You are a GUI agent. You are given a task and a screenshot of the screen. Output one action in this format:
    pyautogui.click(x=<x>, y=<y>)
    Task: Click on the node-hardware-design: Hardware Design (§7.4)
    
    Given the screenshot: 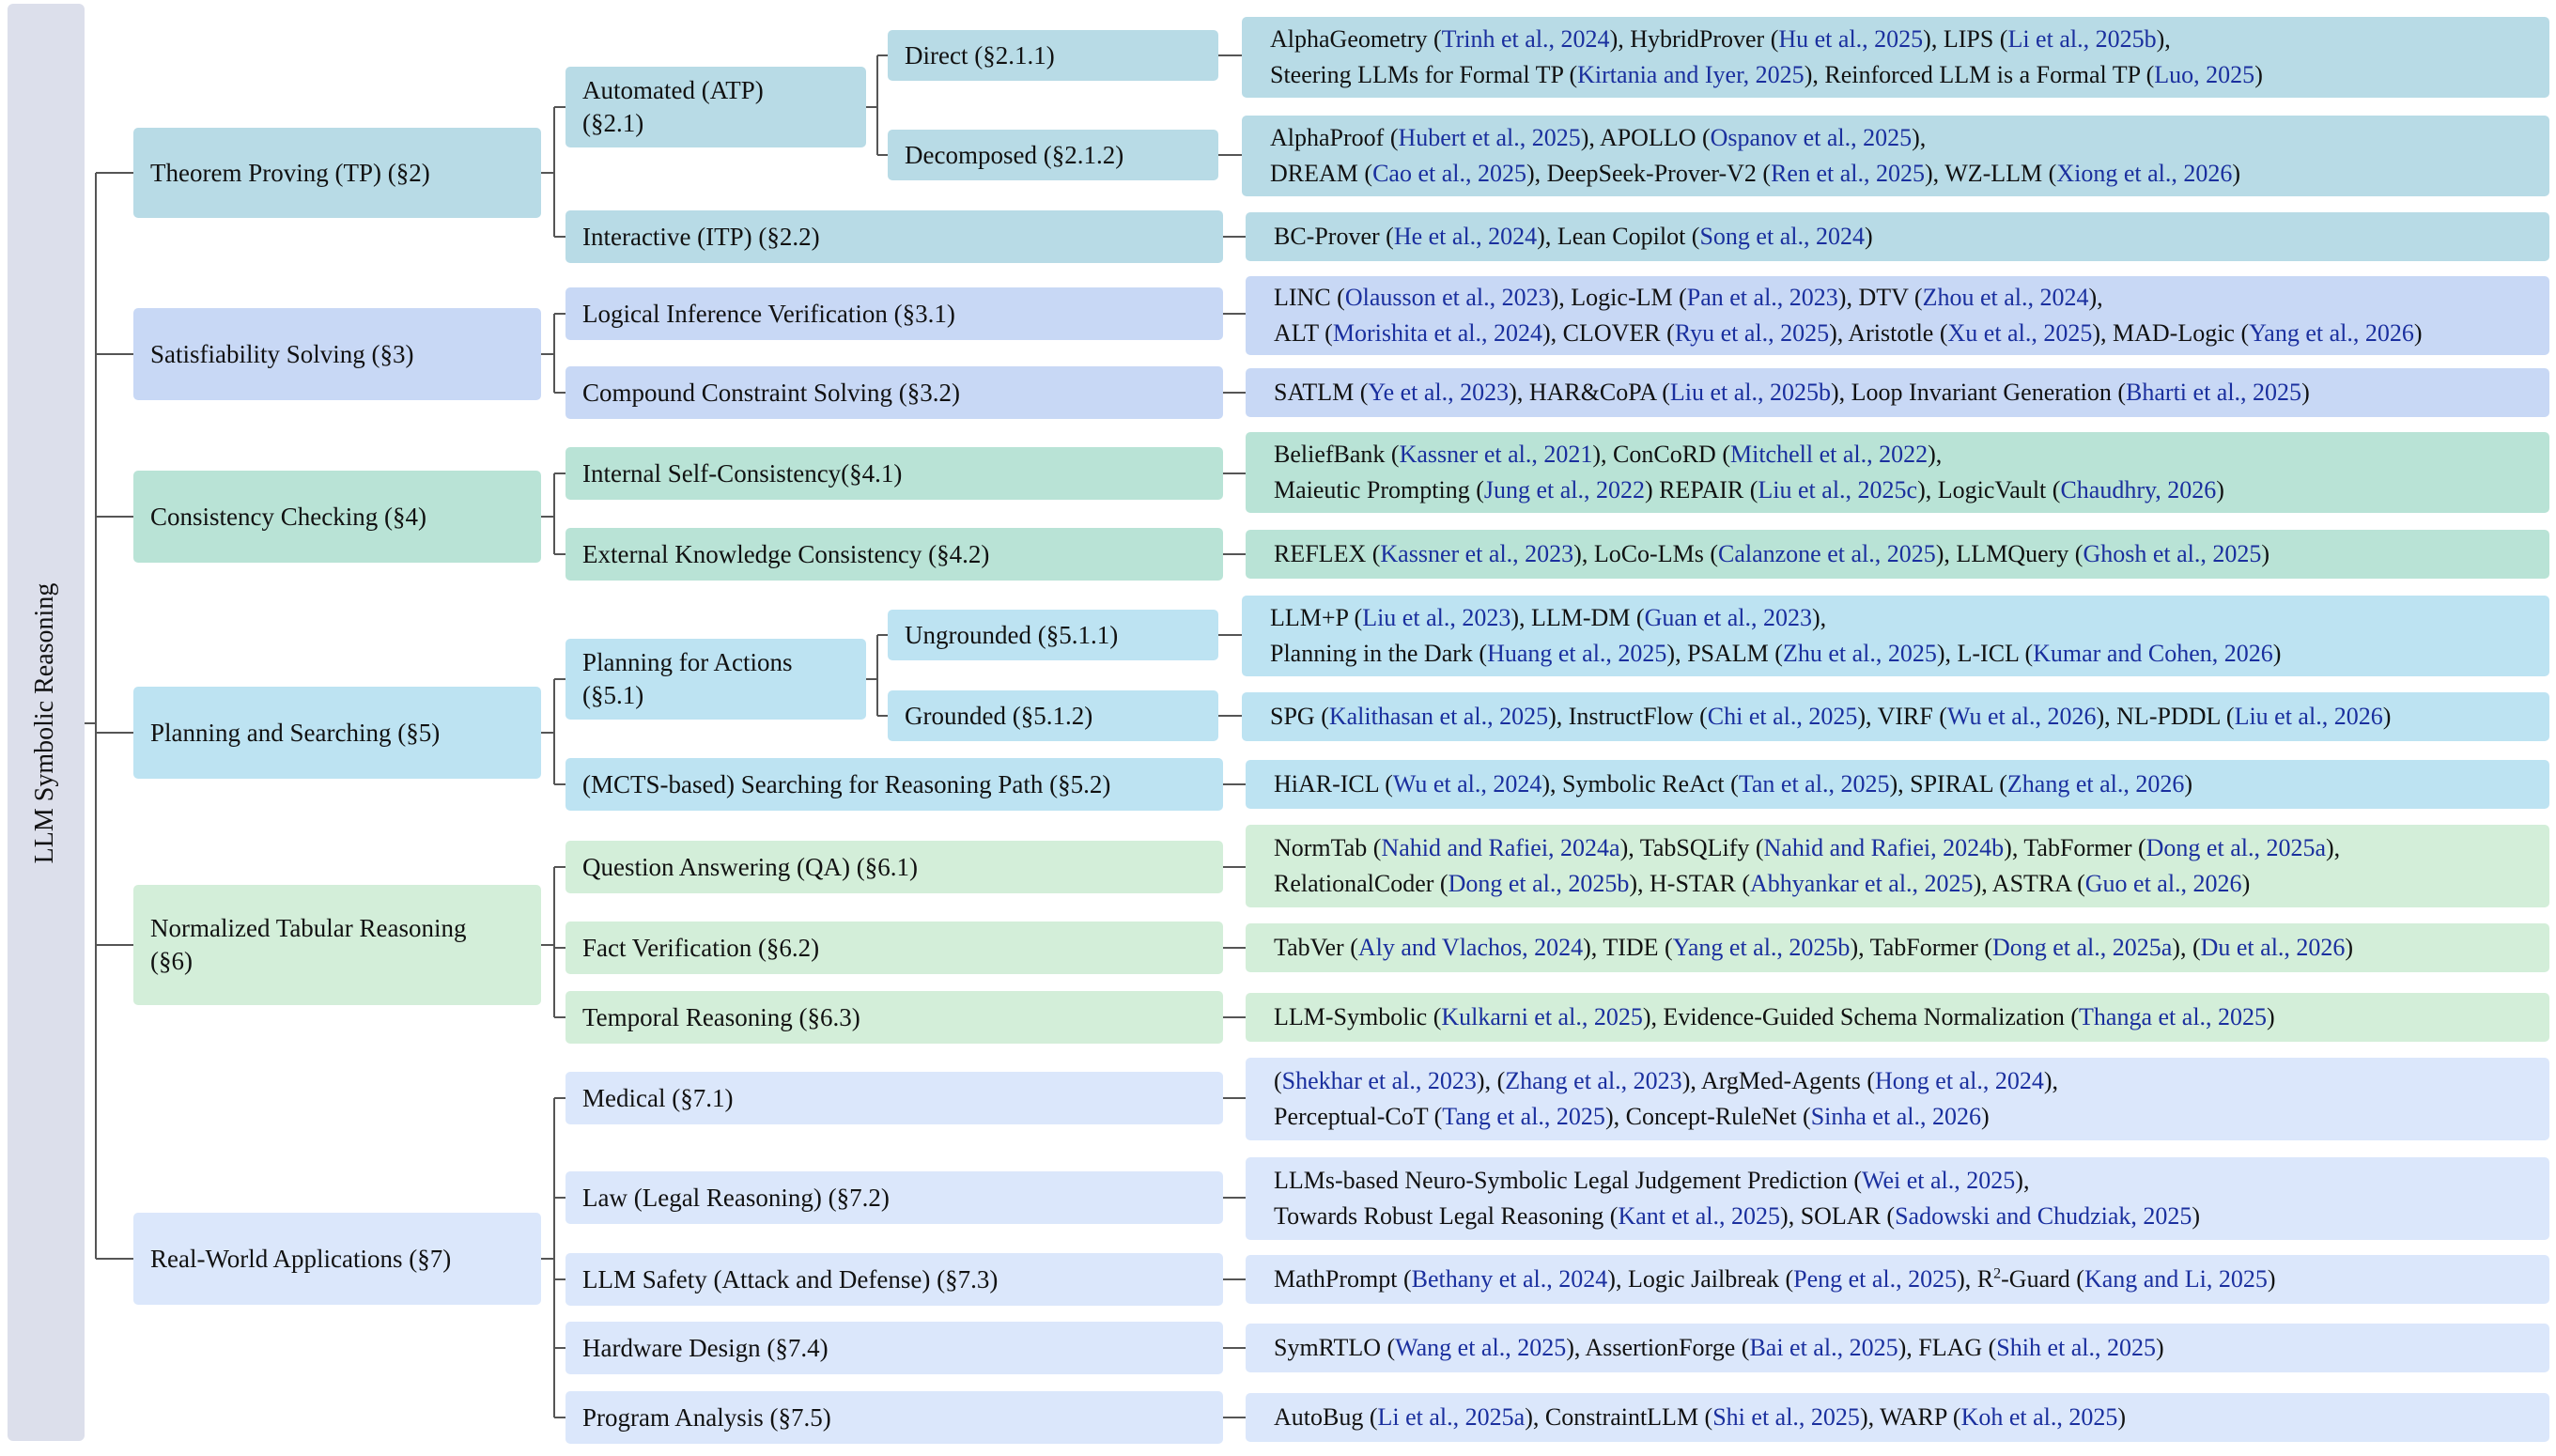 What is the action you would take?
    pyautogui.click(x=894, y=1348)
    